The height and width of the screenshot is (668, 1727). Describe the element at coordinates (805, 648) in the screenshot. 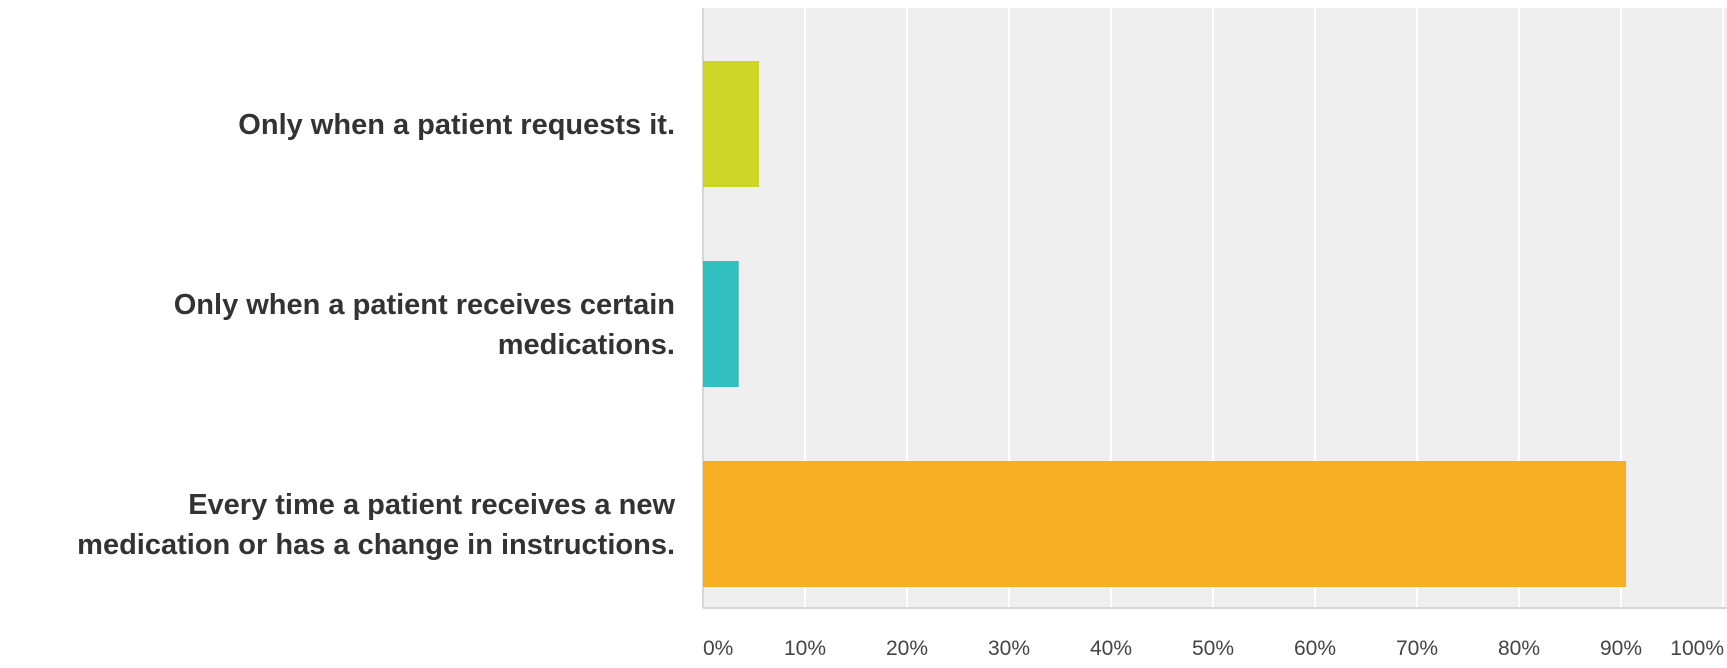

I see `x-tick-label: 10%` at that location.